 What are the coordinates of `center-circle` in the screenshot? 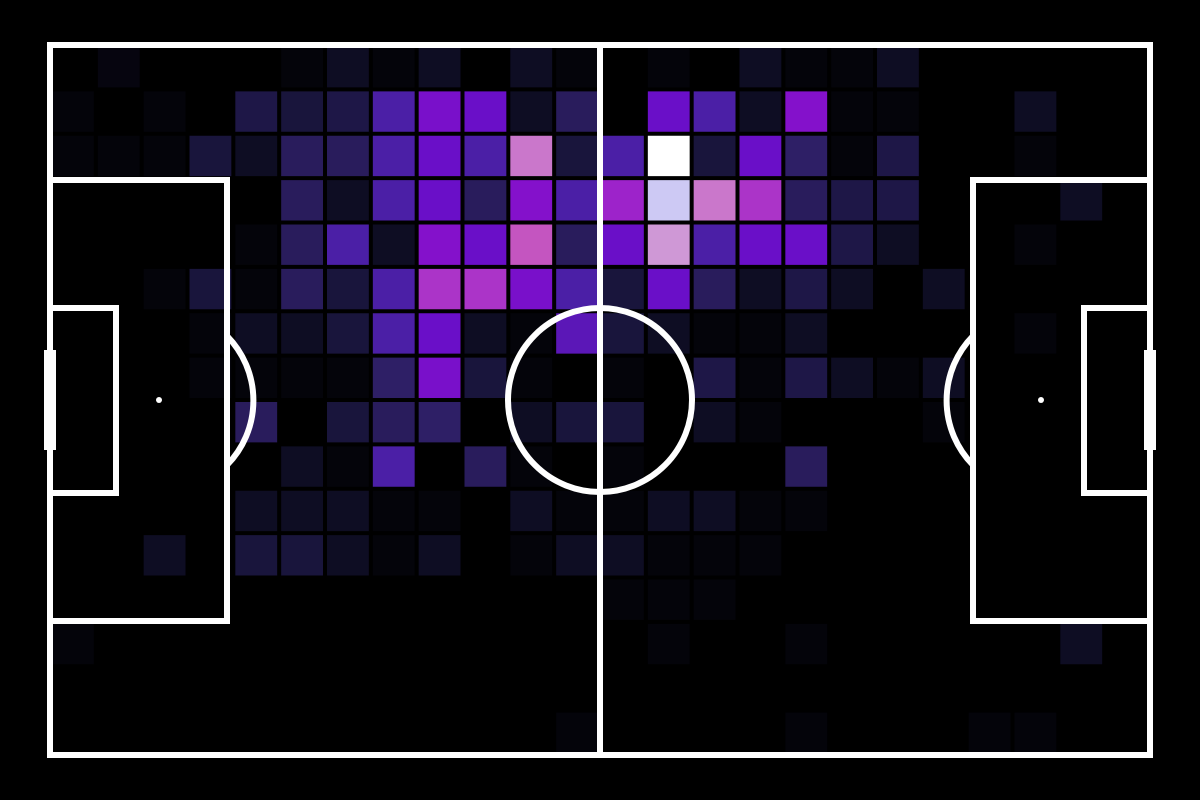 It's located at (600, 400).